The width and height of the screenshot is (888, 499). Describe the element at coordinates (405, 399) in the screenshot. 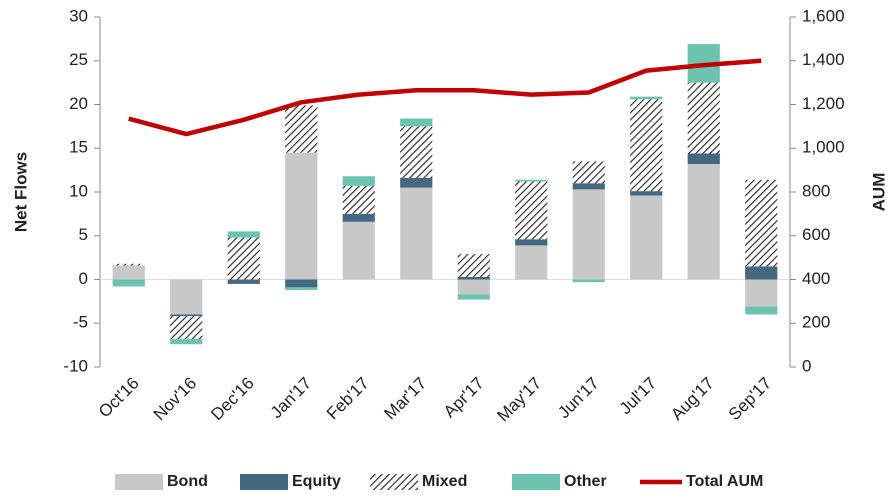

I see `x-tick-label: Mar'17` at that location.